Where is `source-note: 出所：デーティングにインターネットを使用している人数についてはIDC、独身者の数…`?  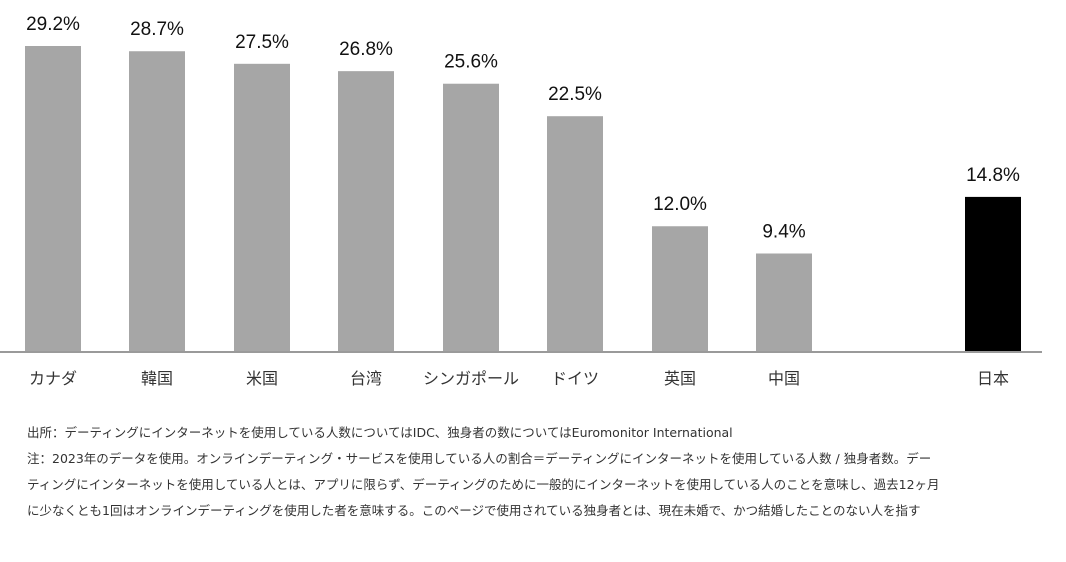
source-note: 出所：デーティングにインターネットを使用している人数についてはIDC、独身者の数… is located at coordinates (380, 432).